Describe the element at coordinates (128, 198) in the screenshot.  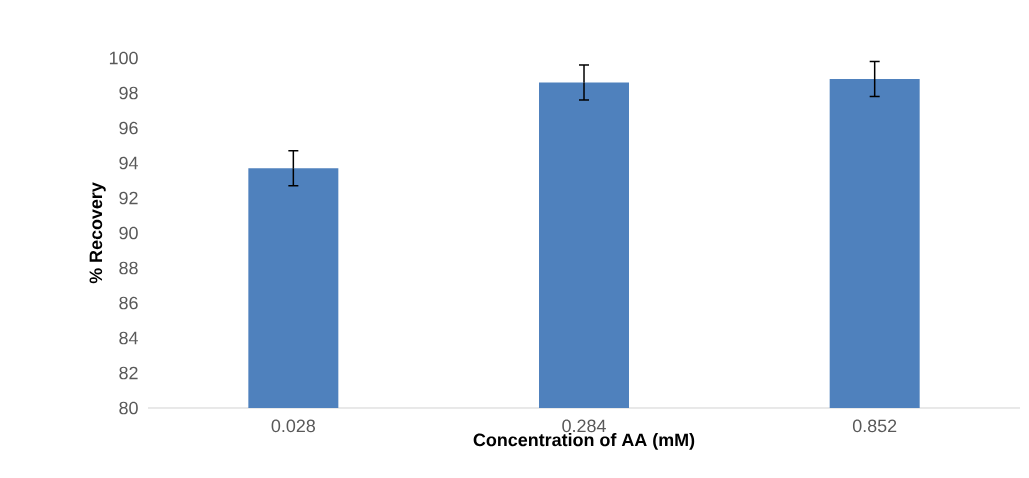
I see `y-tick-label: 92` at that location.